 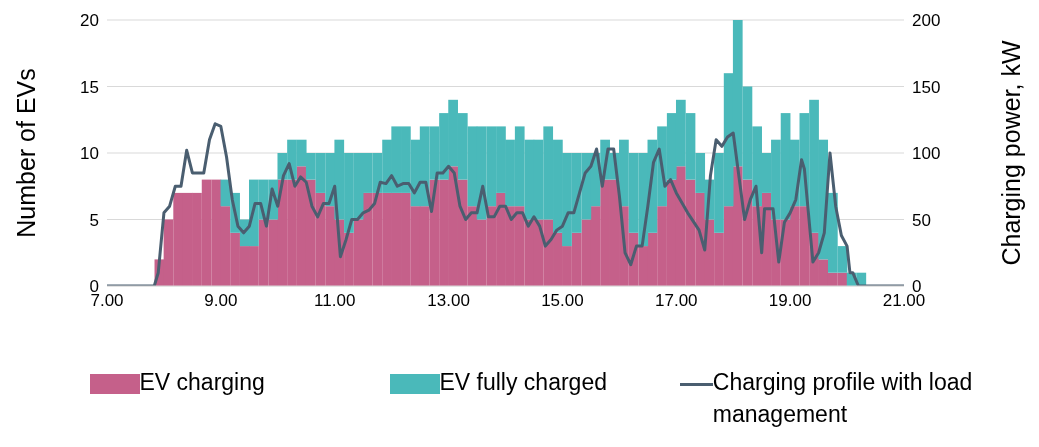 What do you see at coordinates (926, 154) in the screenshot?
I see `y2-tick-label: 100` at bounding box center [926, 154].